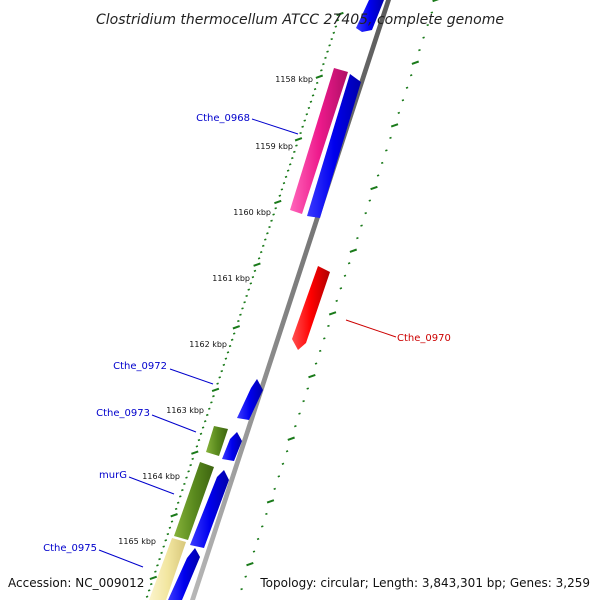 This screenshot has width=600, height=600. I want to click on tick-label-1162: 1162 kbp, so click(208, 344).